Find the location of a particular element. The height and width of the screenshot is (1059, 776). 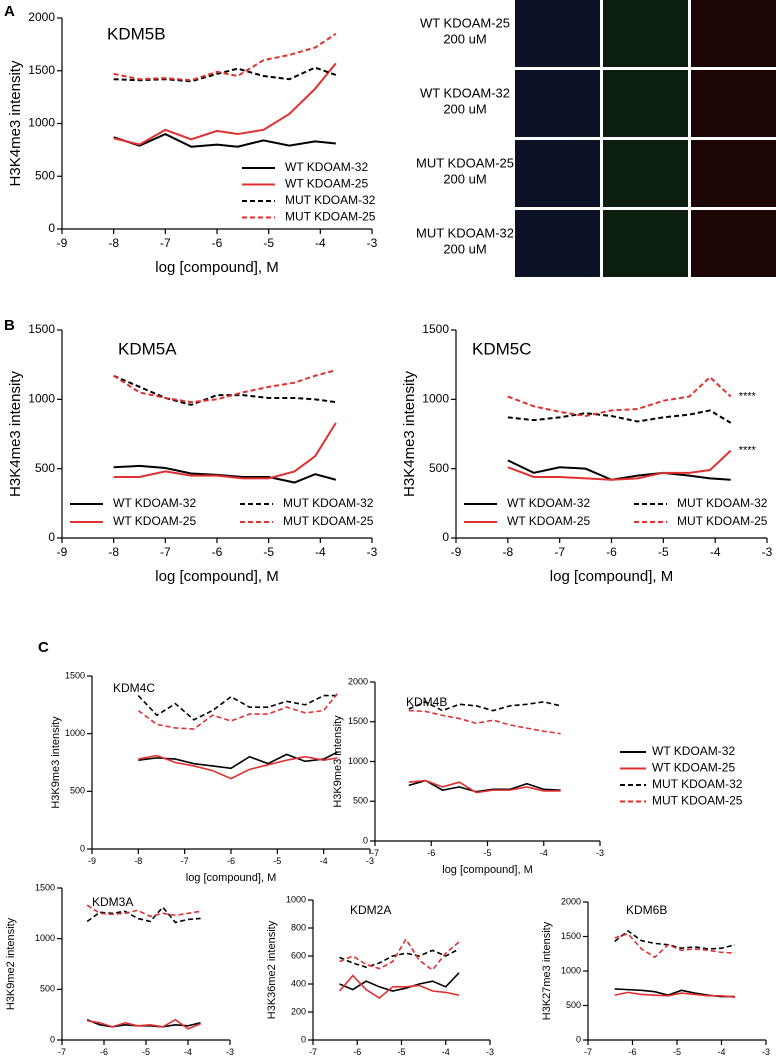

y-tick-label: 200 is located at coordinates (298, 1011).